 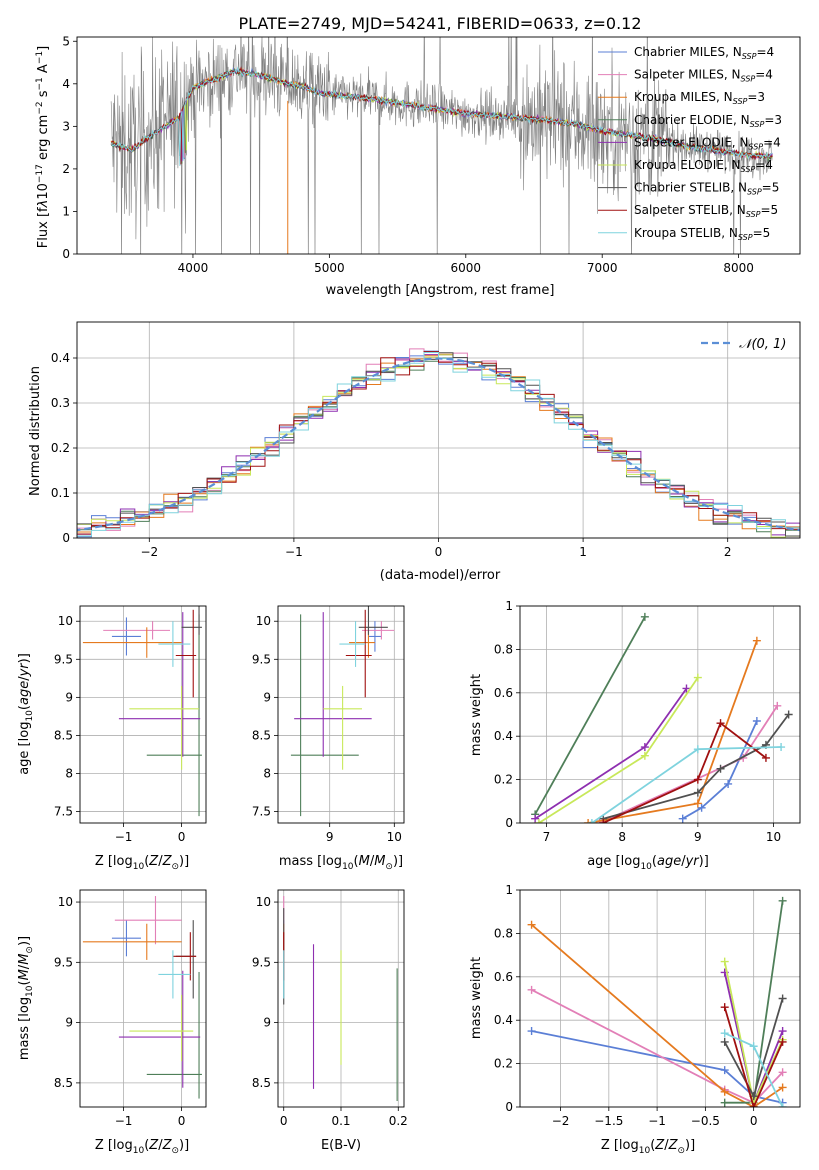 I want to click on histogram-salpeter_stelib, so click(x=438, y=443).